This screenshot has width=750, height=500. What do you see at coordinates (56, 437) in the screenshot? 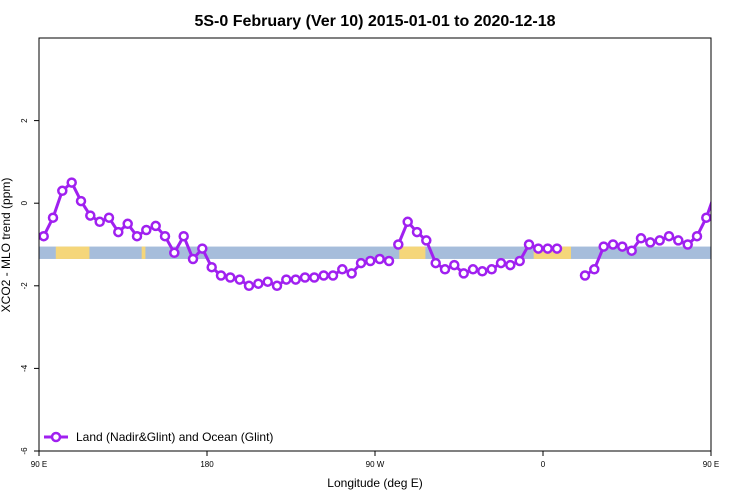
I see `legend-marker` at bounding box center [56, 437].